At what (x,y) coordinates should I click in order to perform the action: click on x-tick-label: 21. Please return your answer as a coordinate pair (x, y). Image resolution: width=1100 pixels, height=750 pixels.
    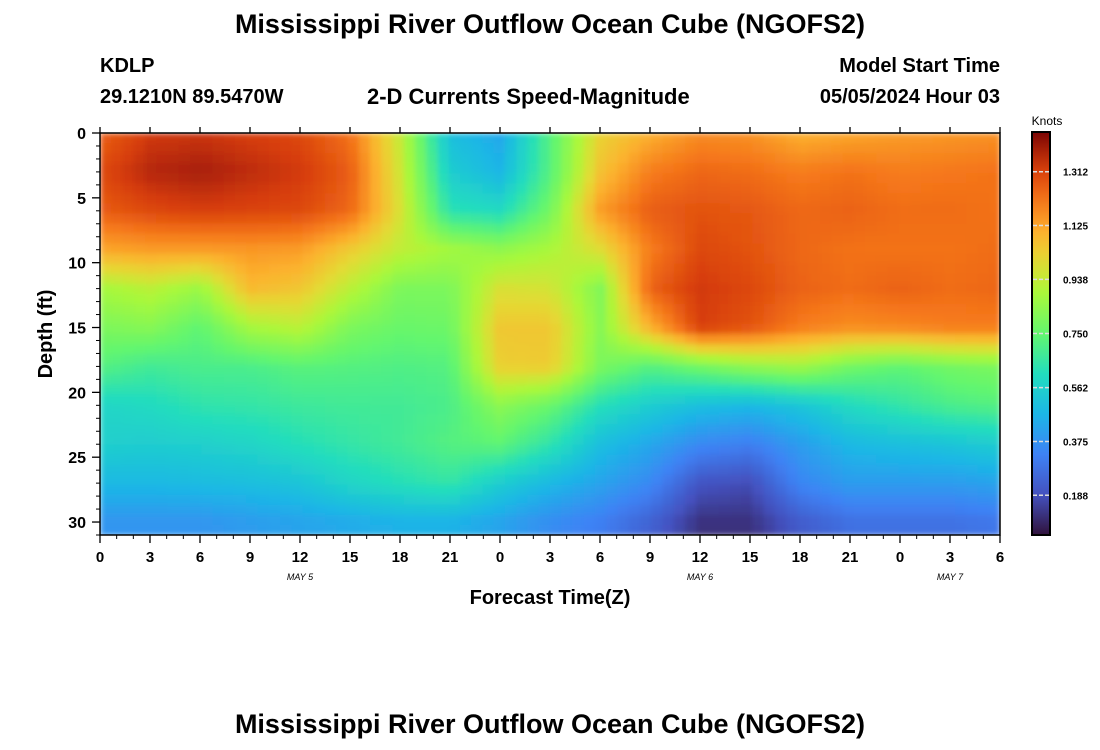
    Looking at the image, I should click on (850, 557).